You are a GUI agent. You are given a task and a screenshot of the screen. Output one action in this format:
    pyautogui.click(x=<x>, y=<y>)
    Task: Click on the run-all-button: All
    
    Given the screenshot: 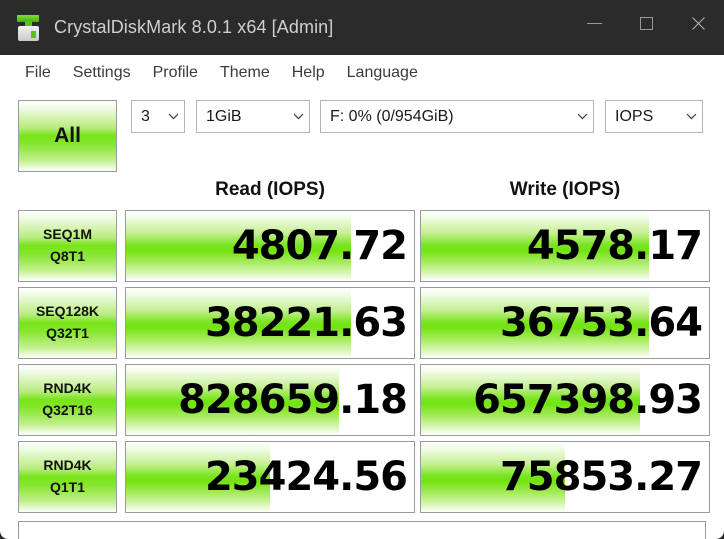 What is the action you would take?
    pyautogui.click(x=67, y=136)
    